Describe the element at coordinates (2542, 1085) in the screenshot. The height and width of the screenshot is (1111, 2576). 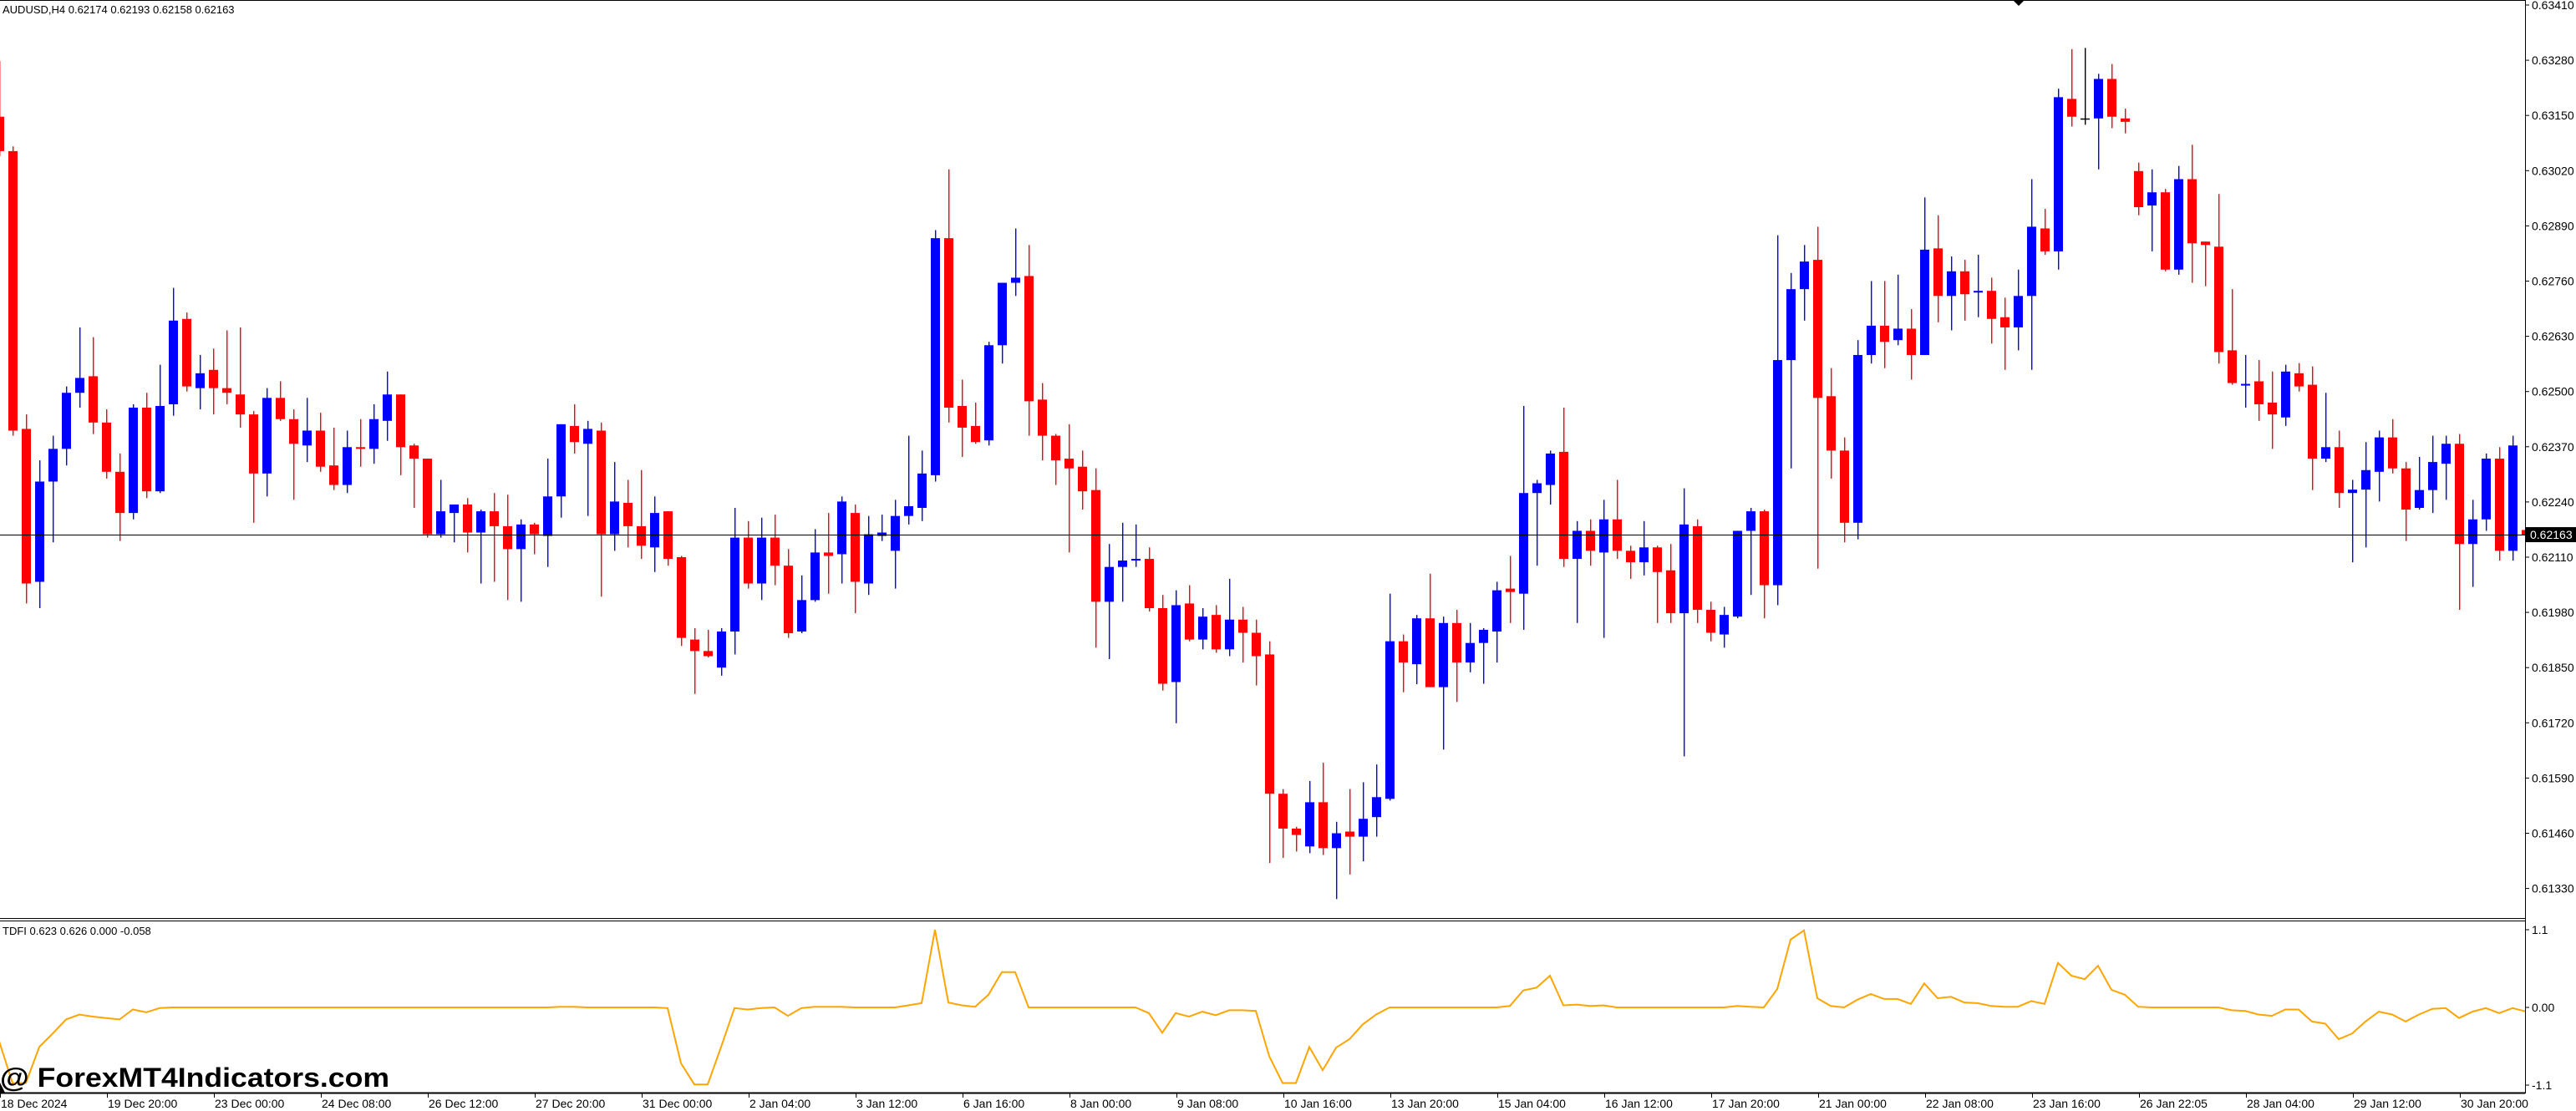
I see `indicator-tick-label: -1.1` at that location.